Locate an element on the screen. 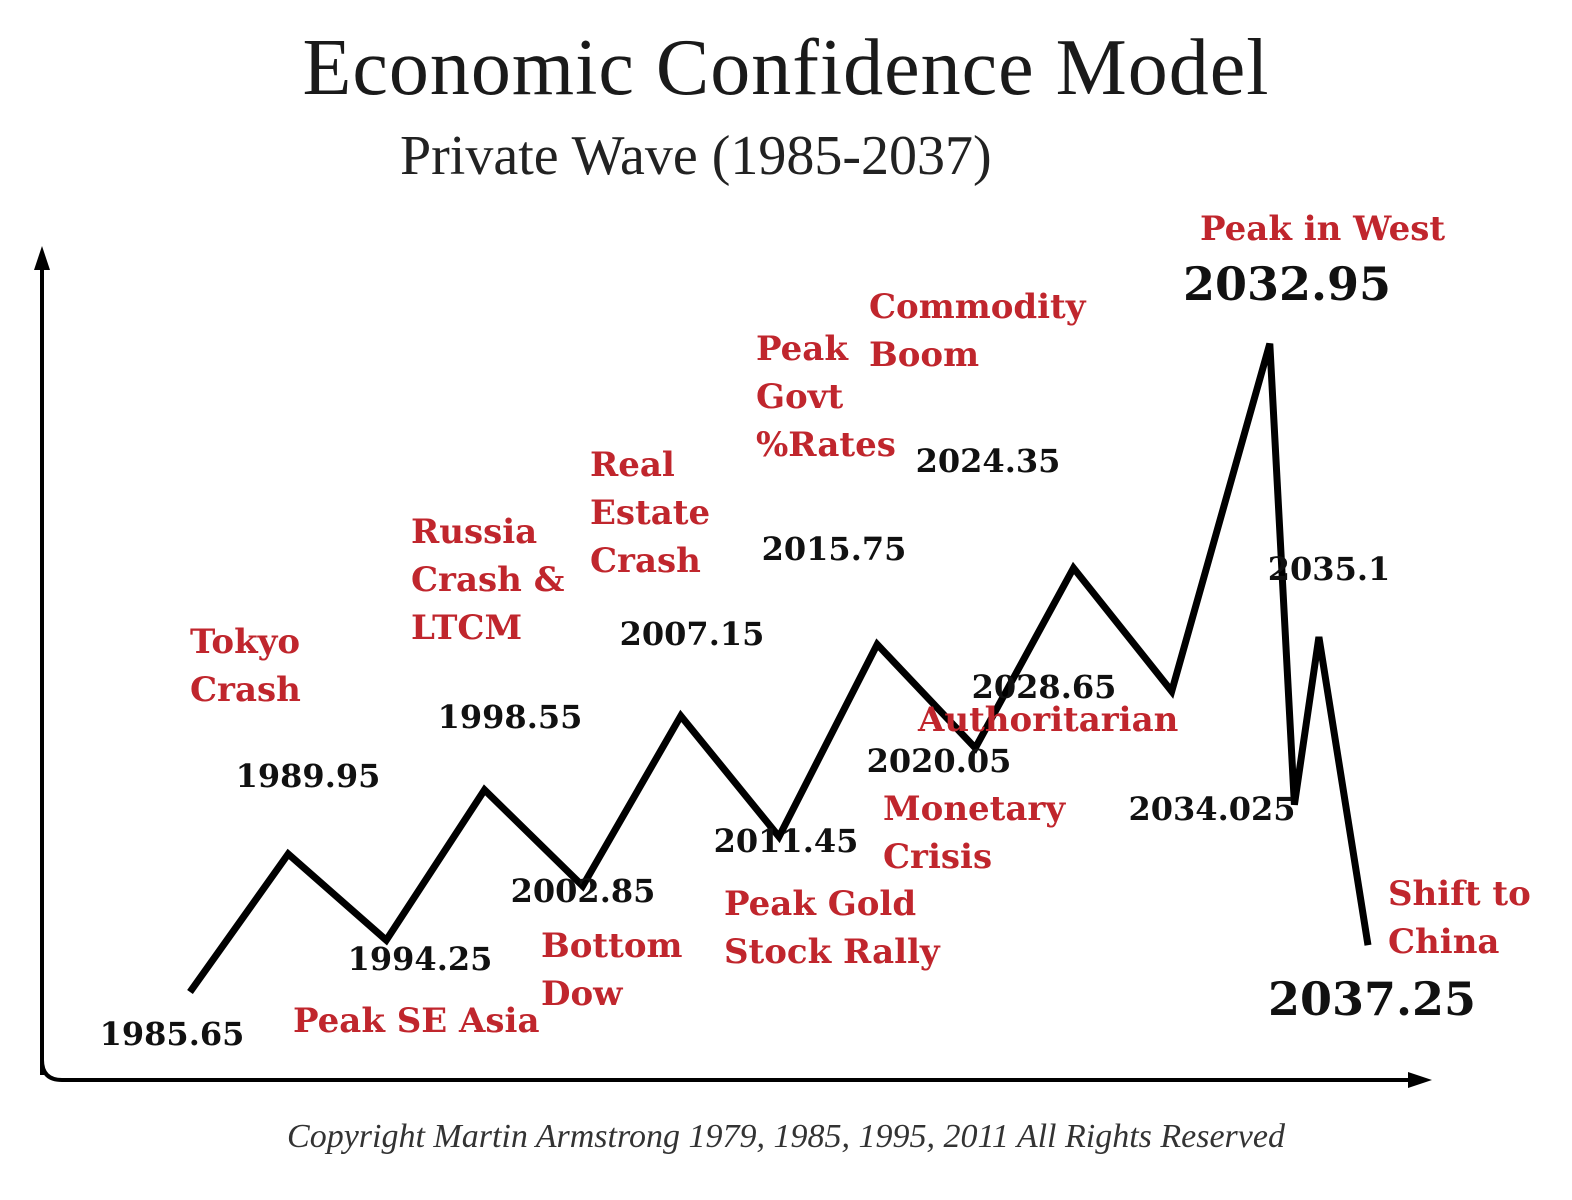 The height and width of the screenshot is (1200, 1572). point-label: 2028.65 is located at coordinates (1044, 687).